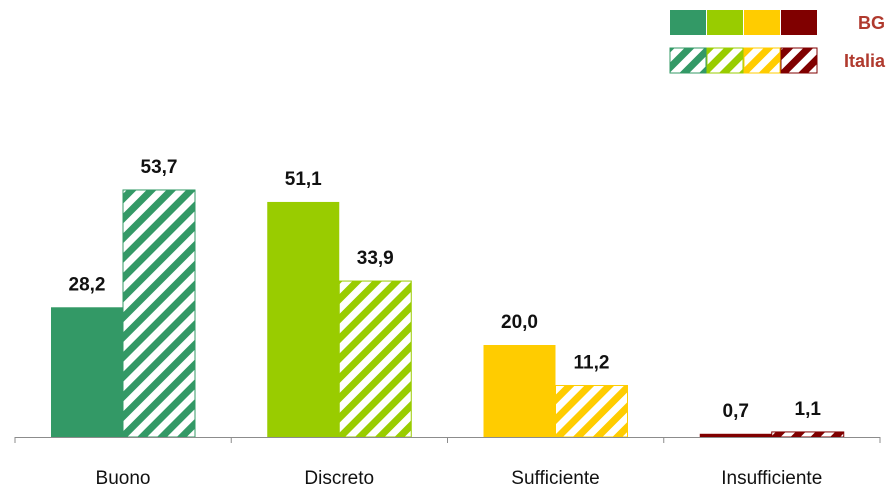 The image size is (888, 488). I want to click on bar-buono-bg, so click(87, 372).